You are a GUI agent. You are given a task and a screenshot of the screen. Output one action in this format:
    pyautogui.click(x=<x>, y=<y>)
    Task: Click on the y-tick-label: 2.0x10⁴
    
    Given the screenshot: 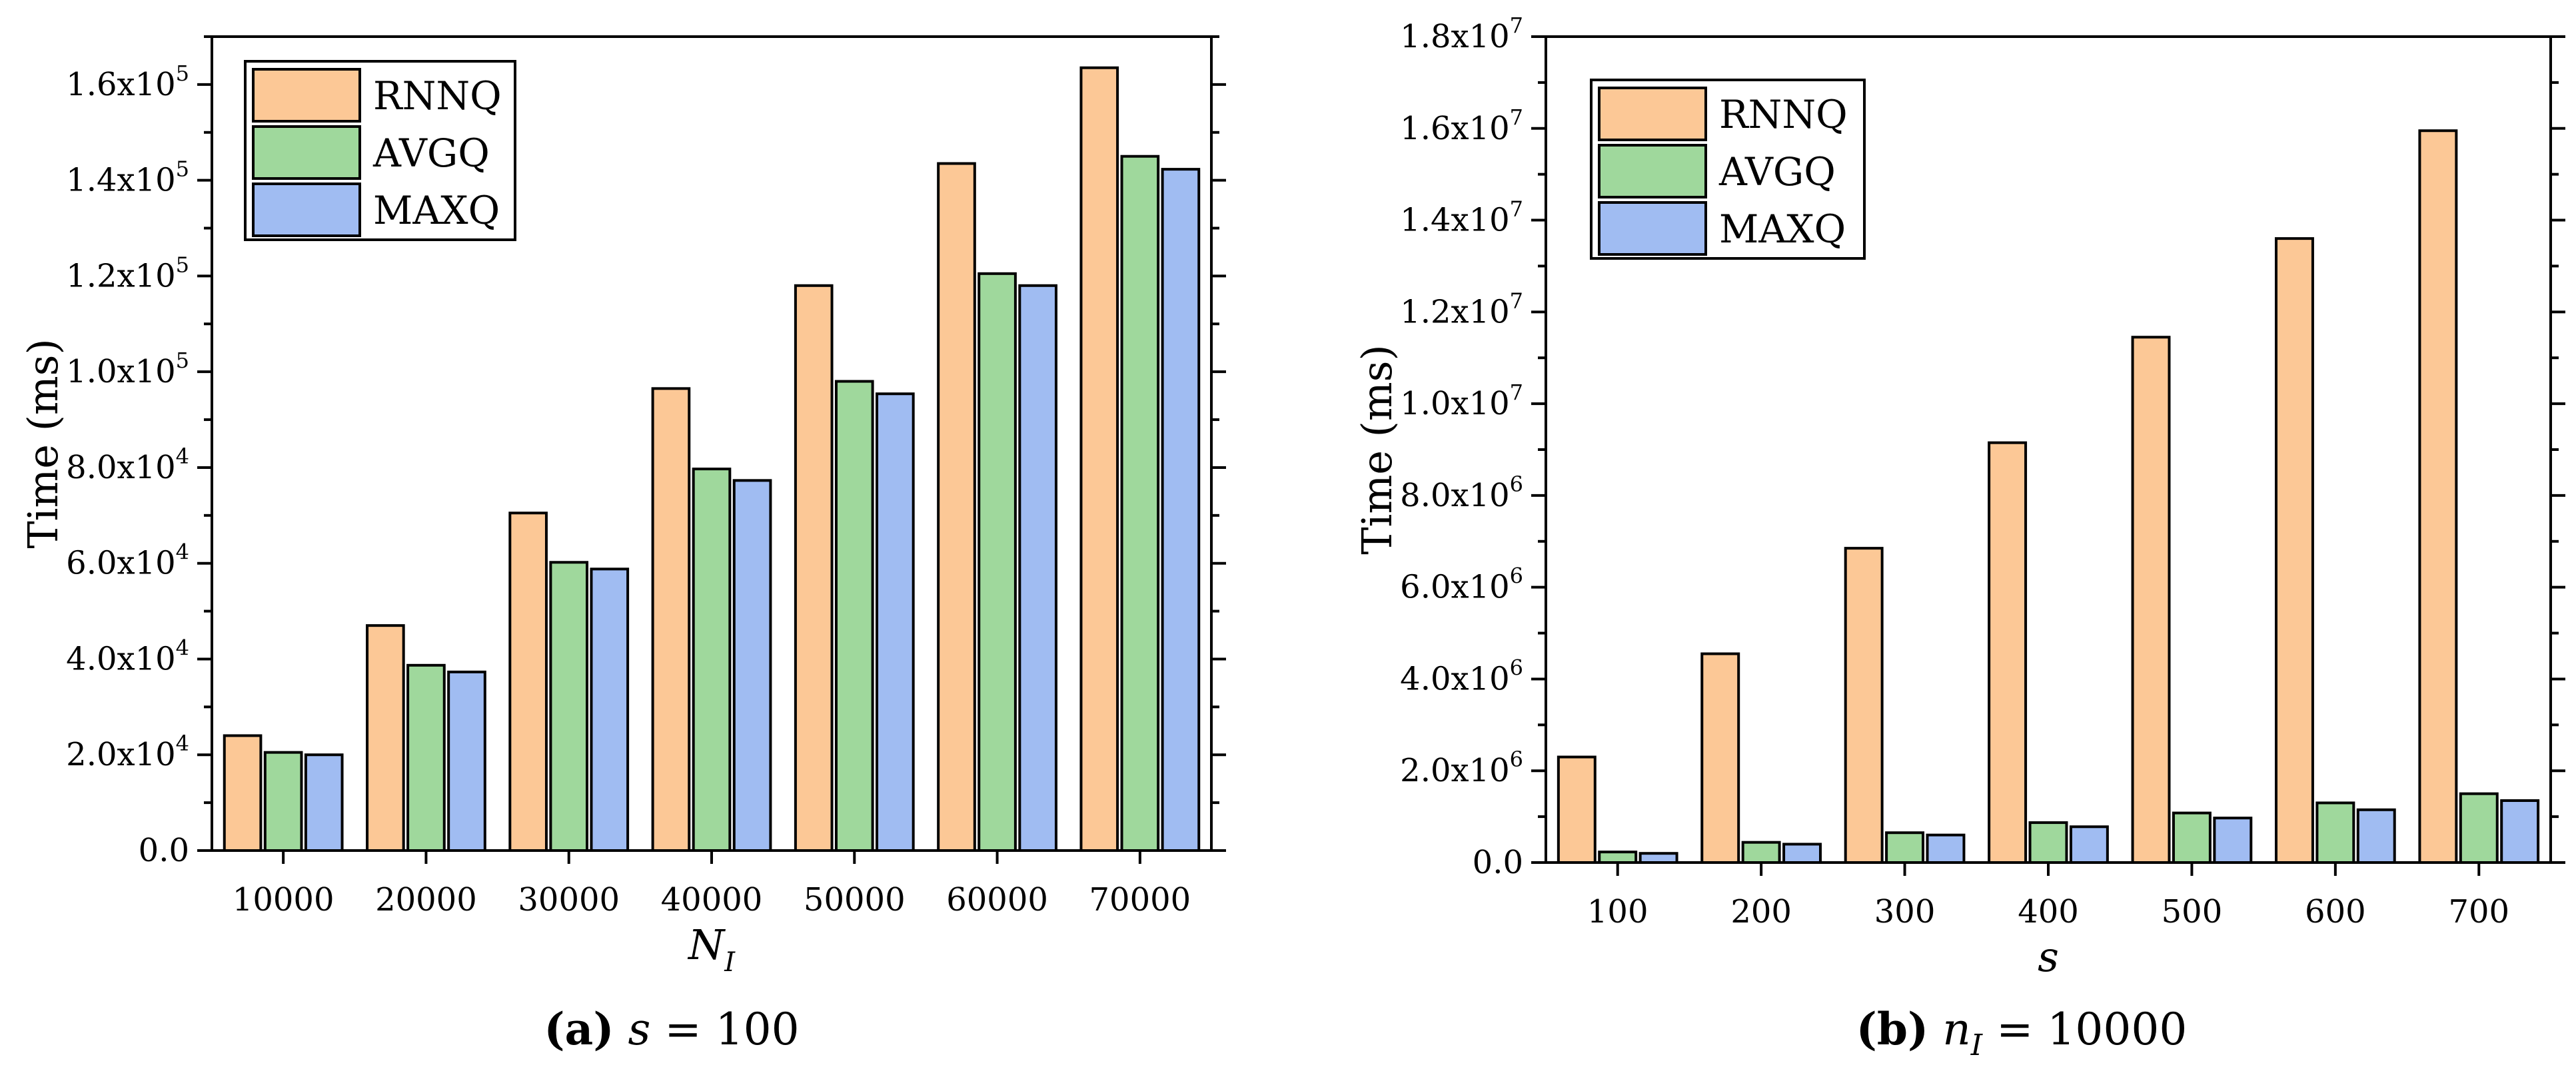 What is the action you would take?
    pyautogui.click(x=127, y=752)
    